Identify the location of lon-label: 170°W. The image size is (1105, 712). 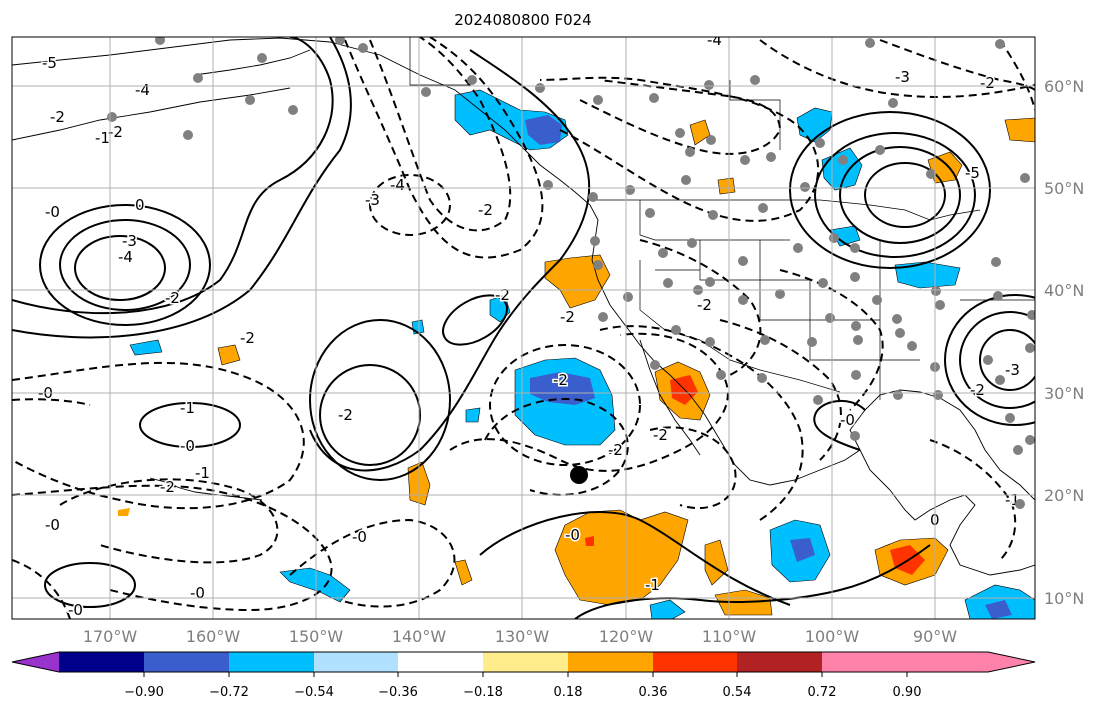
(110, 636).